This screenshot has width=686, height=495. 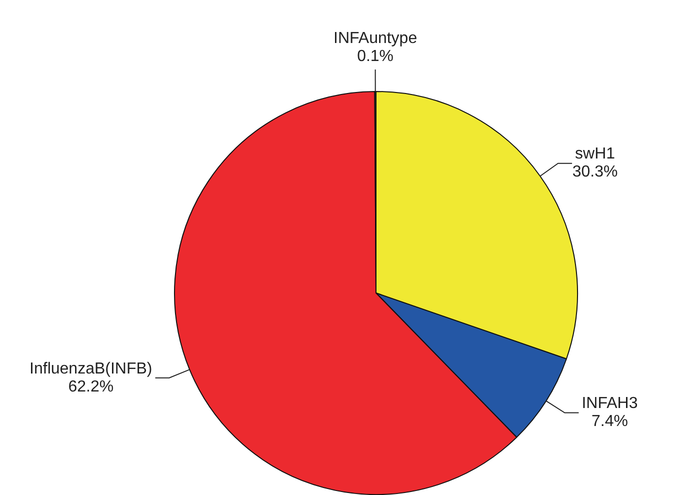 I want to click on slice-label: INFAH3, so click(x=610, y=403).